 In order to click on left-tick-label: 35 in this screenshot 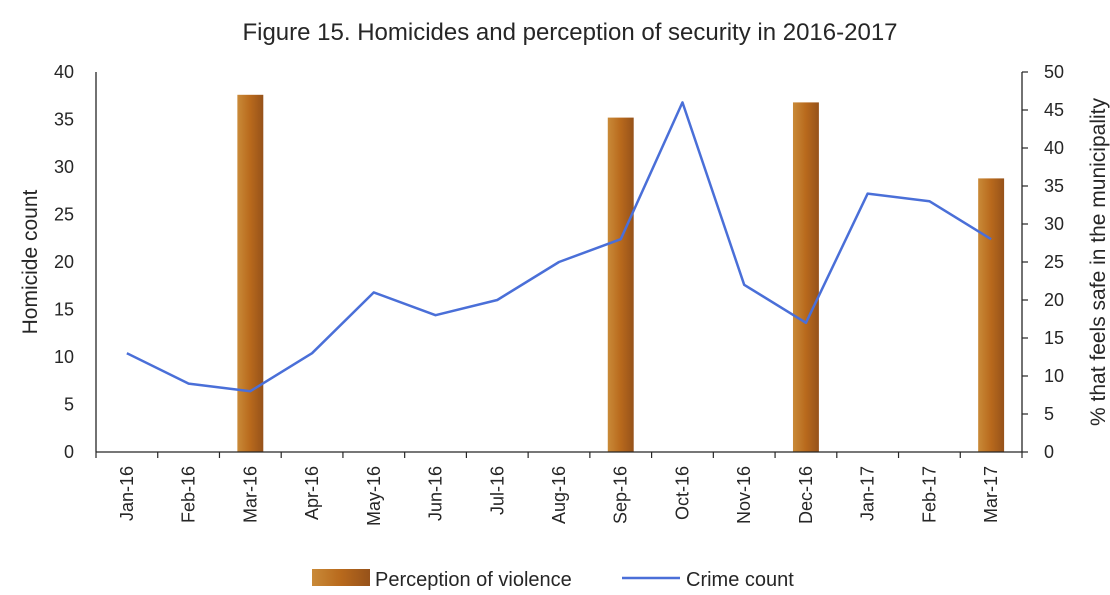, I will do `click(64, 120)`.